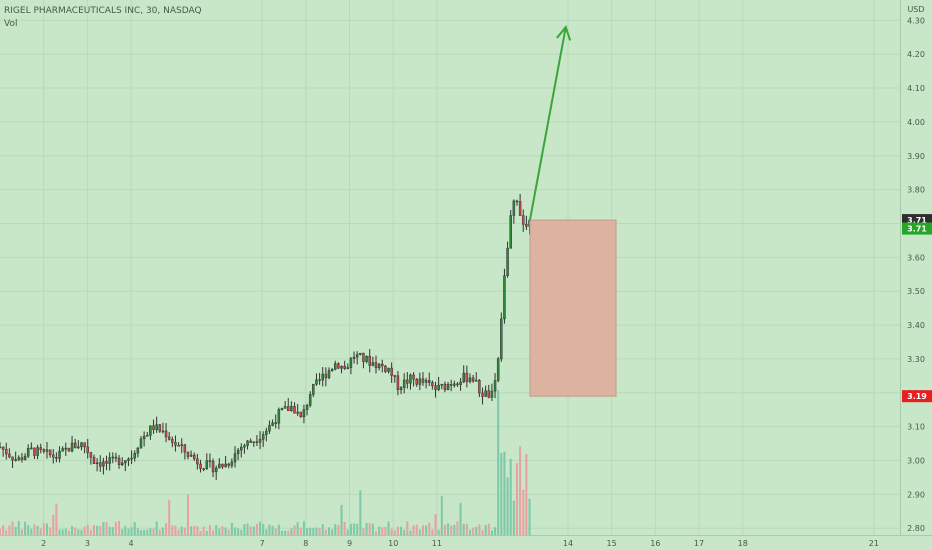 This screenshot has width=932, height=550. What do you see at coordinates (466, 542) in the screenshot?
I see `time-axis: 2 3 4 7 8 9 10 11 14 15 16 17 18 21` at bounding box center [466, 542].